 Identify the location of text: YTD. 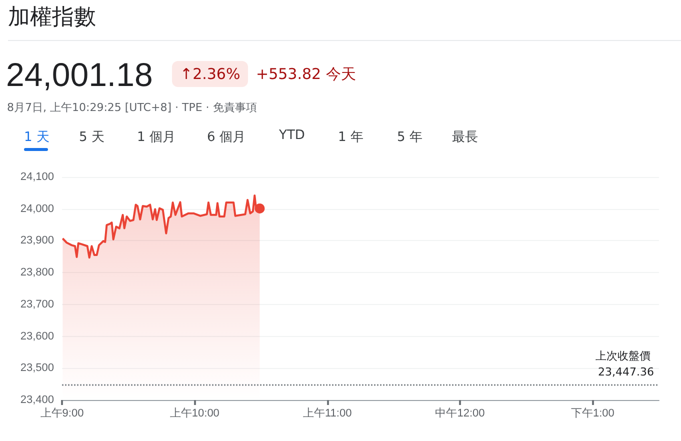
(292, 135).